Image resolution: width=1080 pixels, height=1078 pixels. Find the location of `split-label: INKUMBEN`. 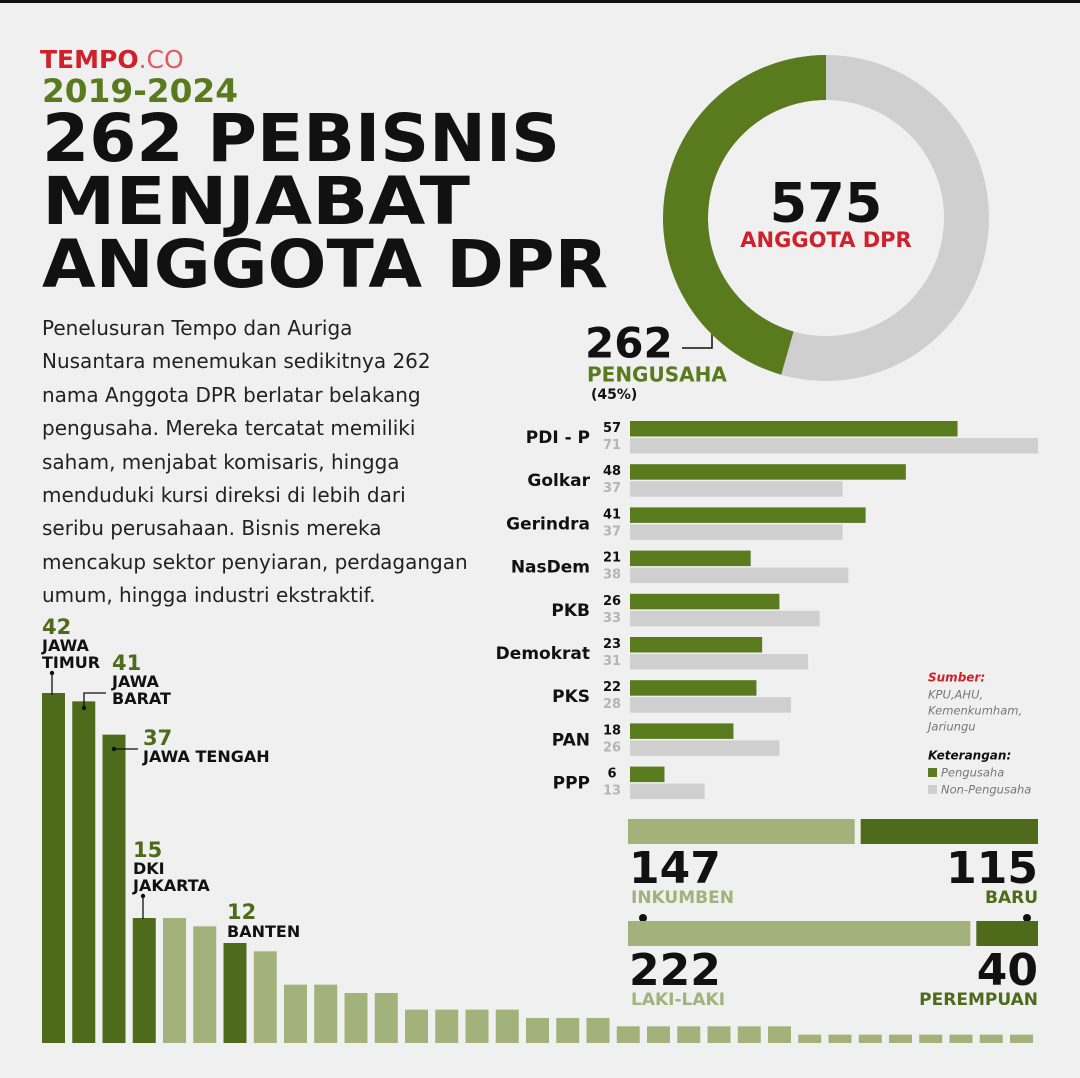

split-label: INKUMBEN is located at coordinates (682, 898).